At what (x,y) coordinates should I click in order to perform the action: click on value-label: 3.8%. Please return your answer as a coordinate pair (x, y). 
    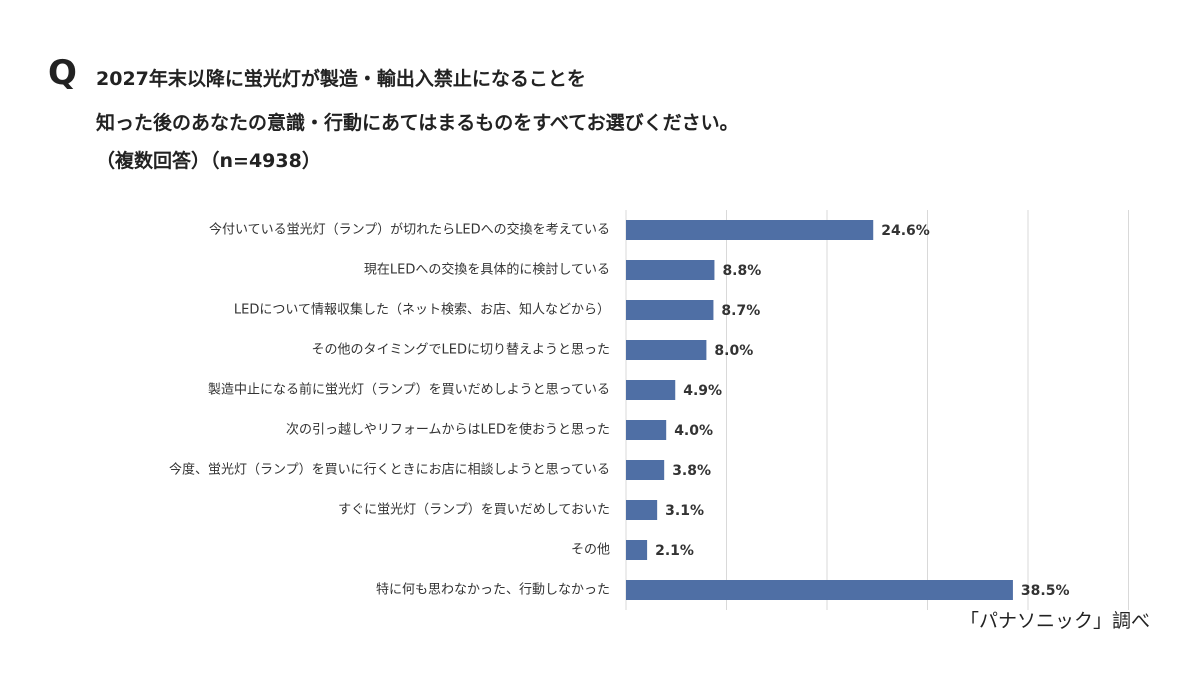
    Looking at the image, I should click on (691, 471).